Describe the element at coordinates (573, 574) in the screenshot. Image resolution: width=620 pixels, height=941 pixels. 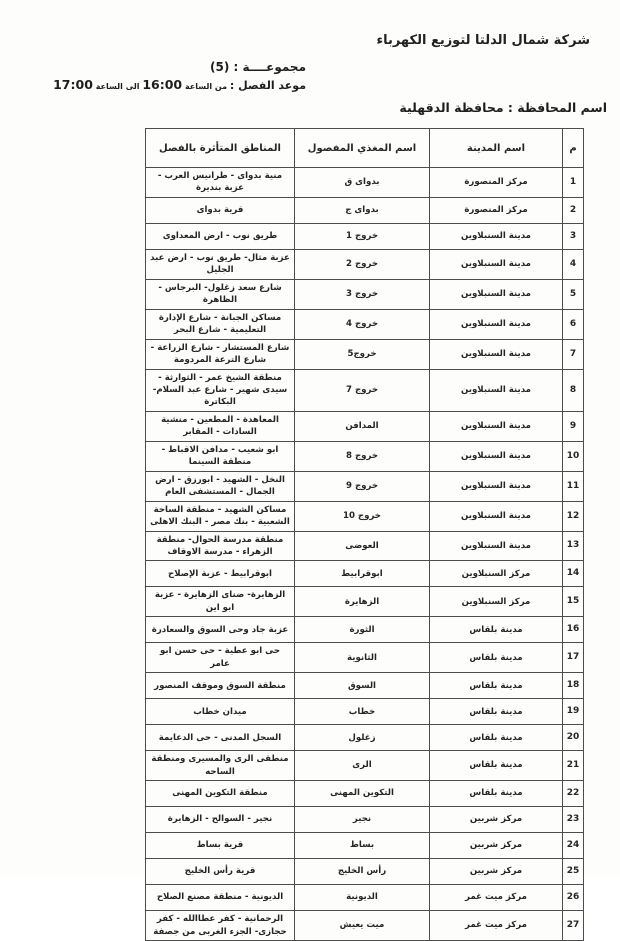
I see `row-serial-cell: 14` at that location.